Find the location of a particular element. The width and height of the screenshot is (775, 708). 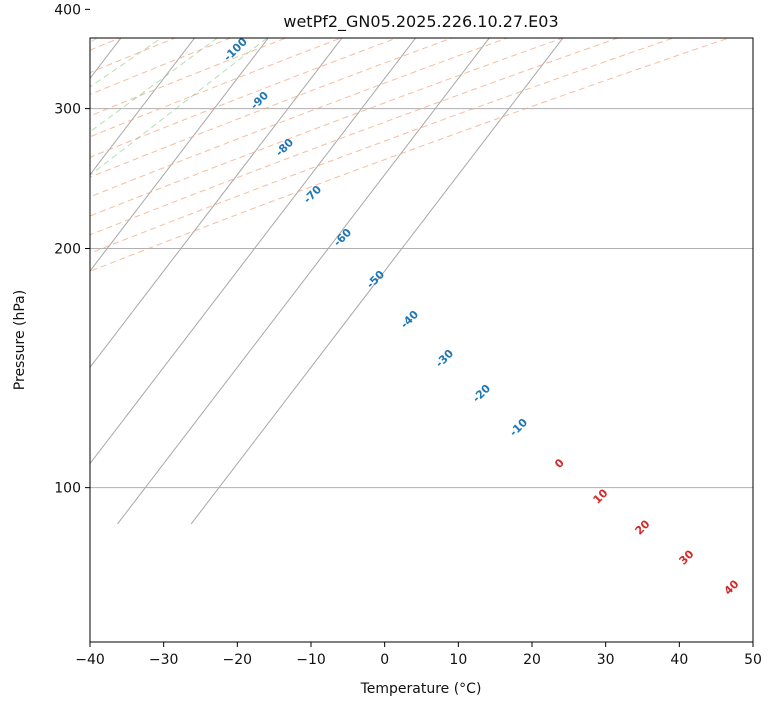

y-axis-label: Pressure (hPa) is located at coordinates (20, 340).